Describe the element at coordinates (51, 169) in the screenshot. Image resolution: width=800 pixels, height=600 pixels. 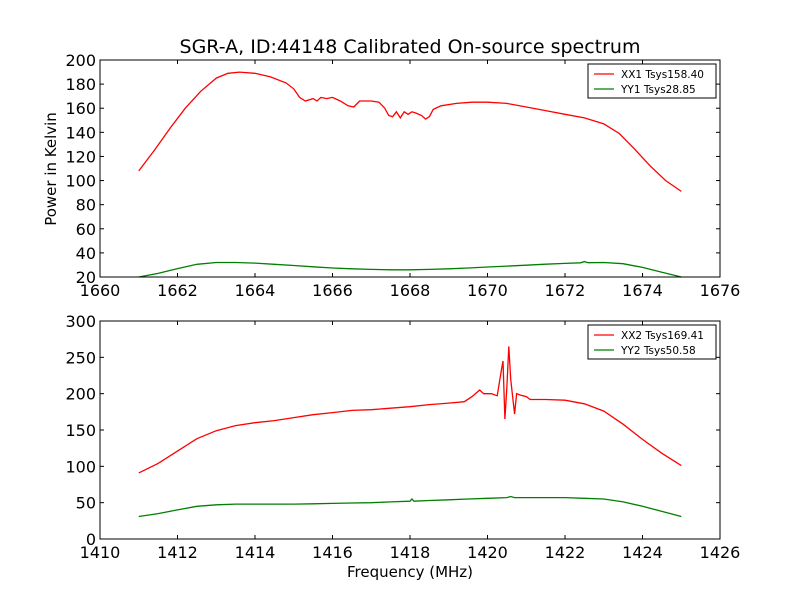
I see `y-axis-label: Power in Kelvin` at that location.